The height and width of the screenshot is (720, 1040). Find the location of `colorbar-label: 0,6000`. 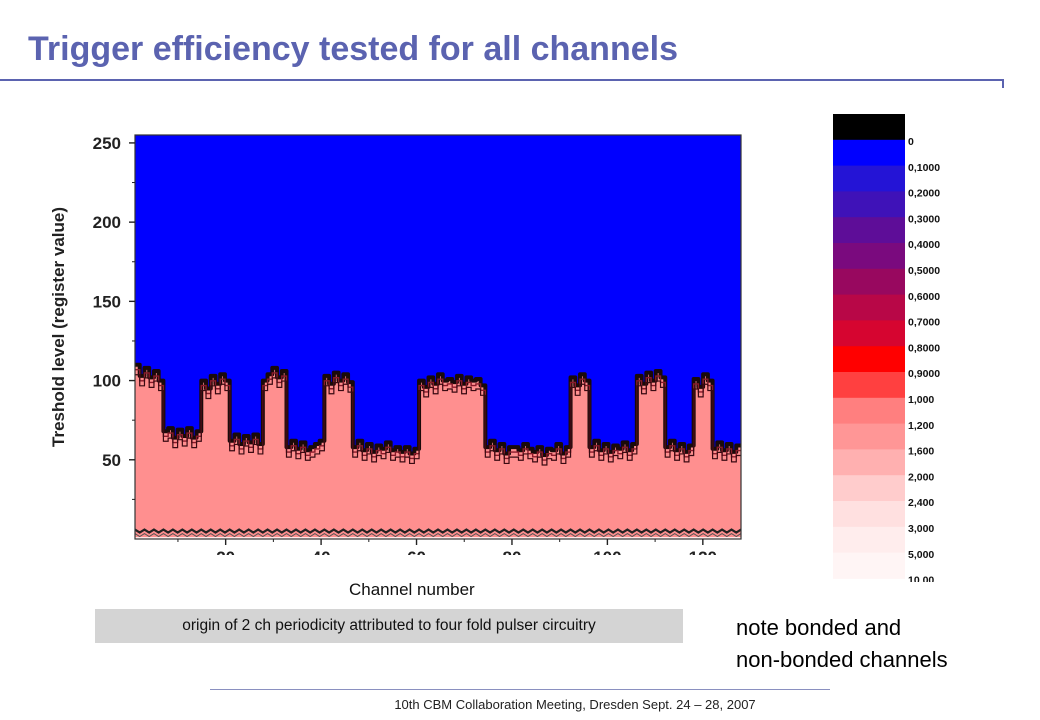

colorbar-label: 0,6000 is located at coordinates (924, 297).